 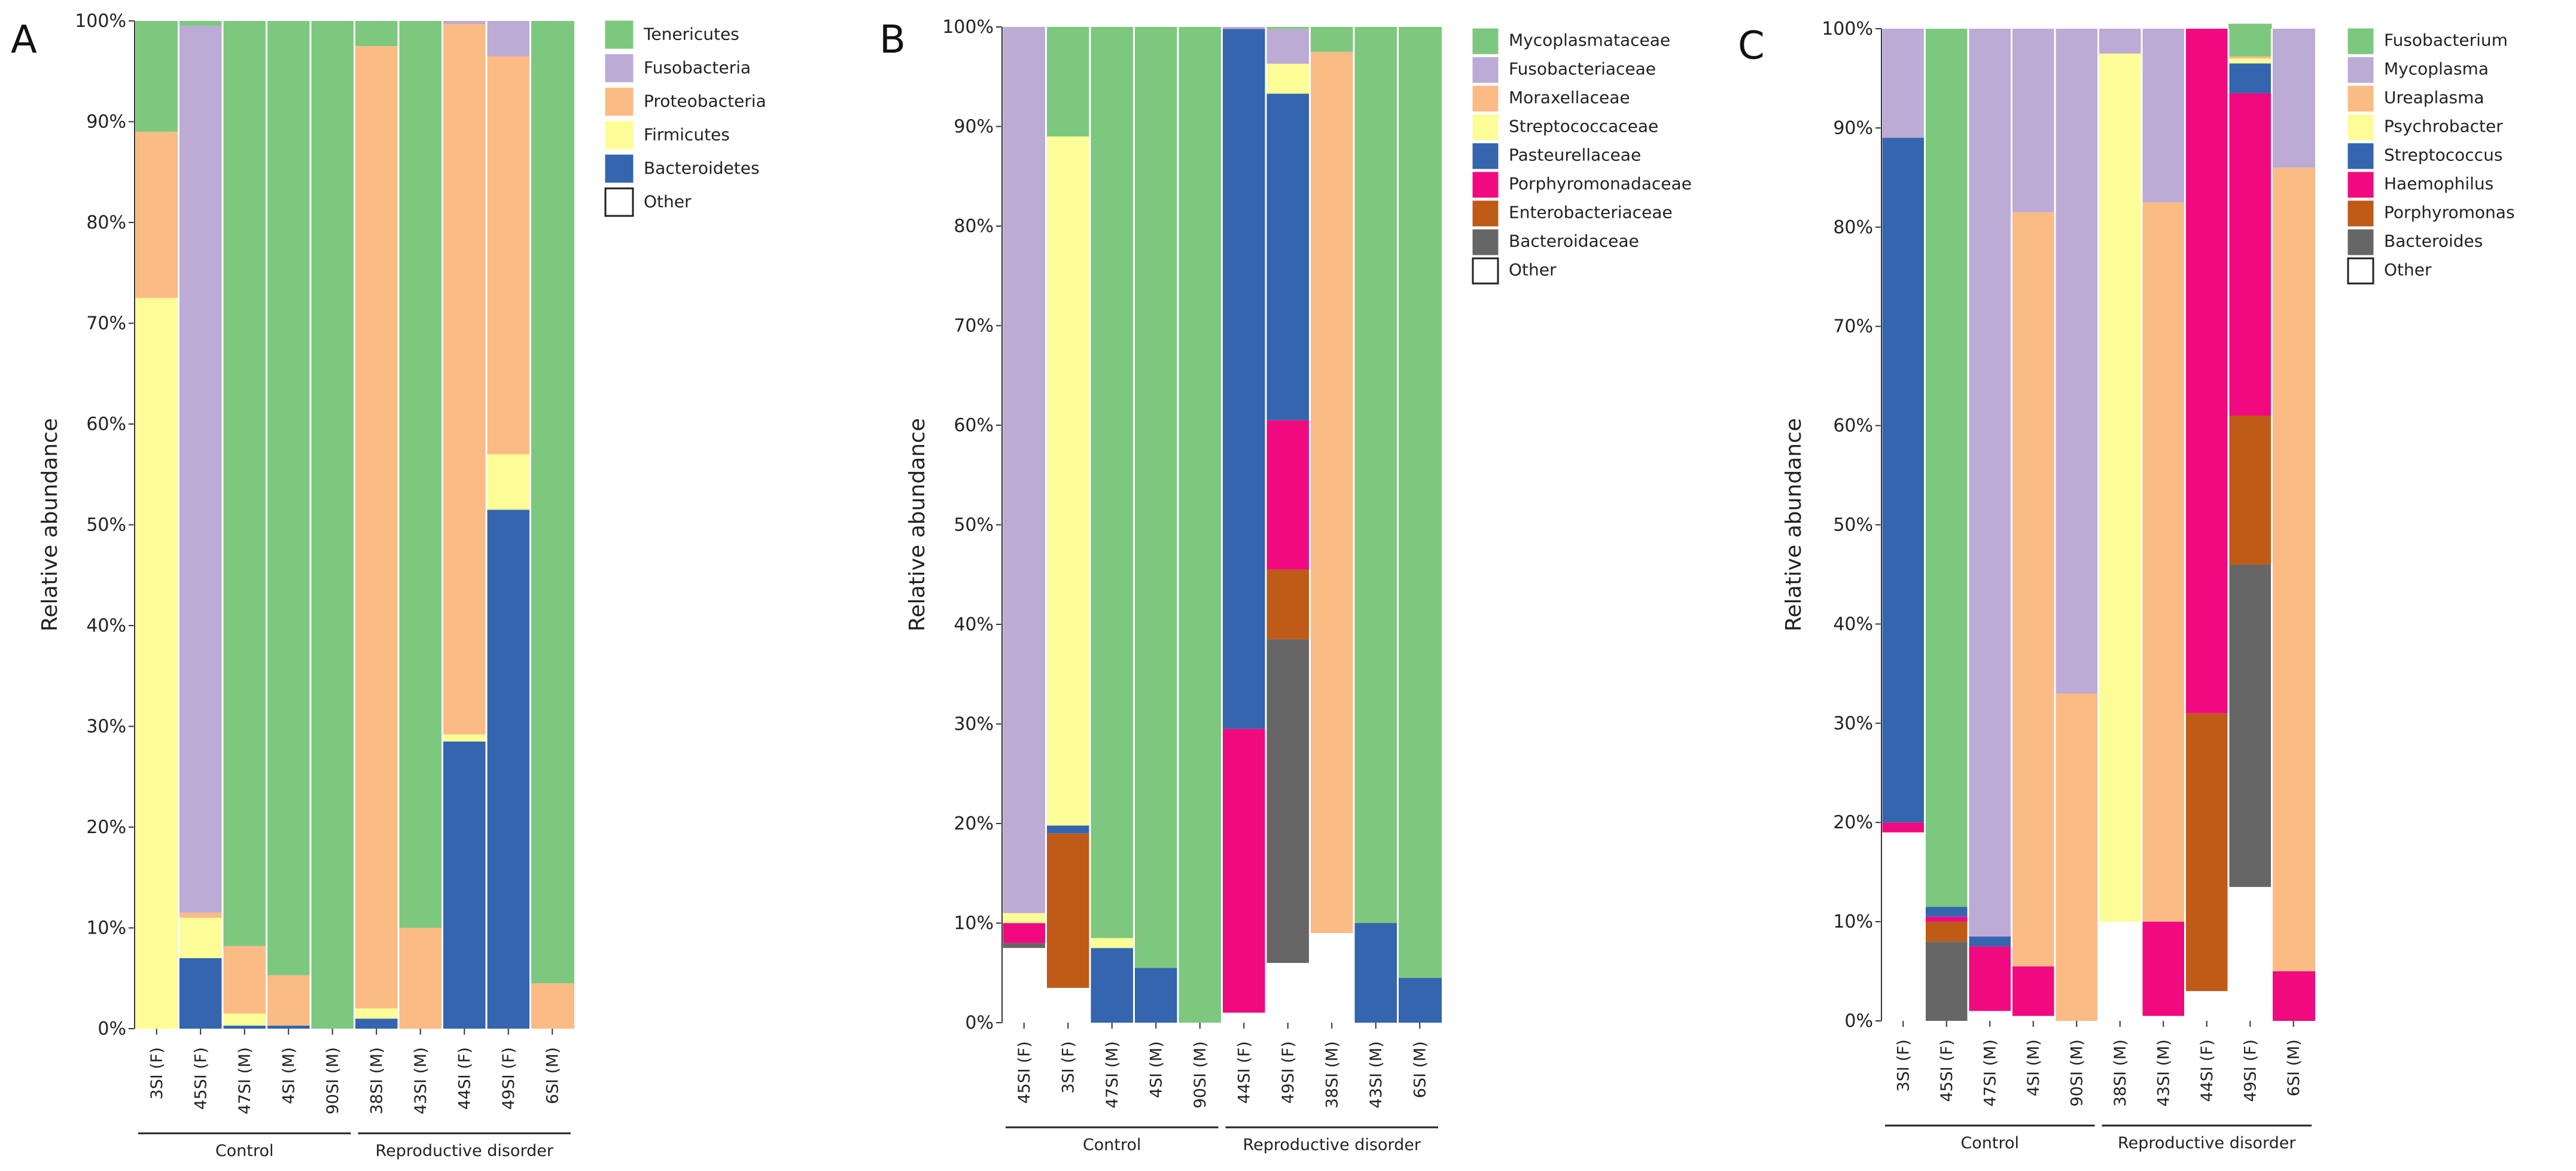 I want to click on bar-segment-psychrobacter-49si-f, so click(x=2250, y=61).